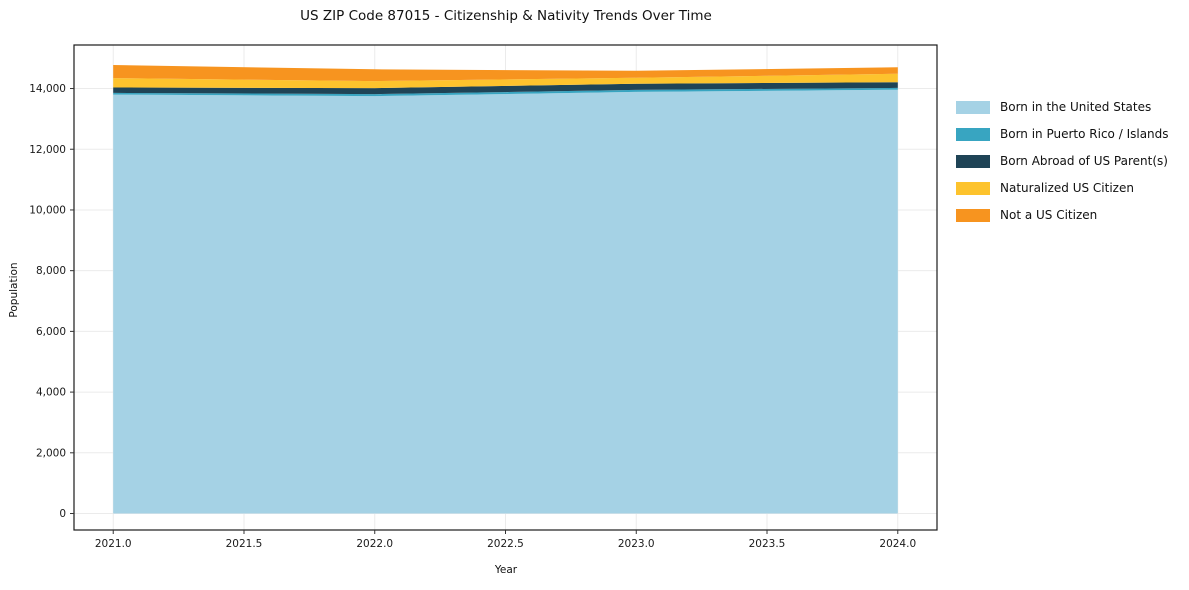 The width and height of the screenshot is (1189, 590). What do you see at coordinates (47, 150) in the screenshot?
I see `y-tick-label: 12,000` at bounding box center [47, 150].